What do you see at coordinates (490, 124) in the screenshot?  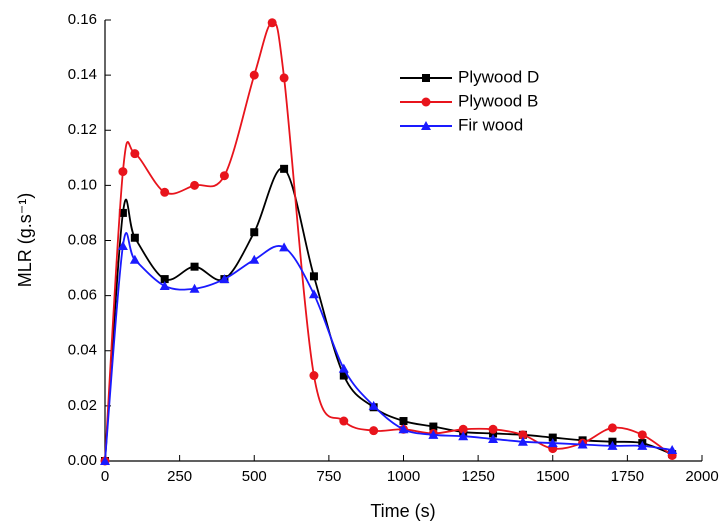 I see `legend-label: Fir wood` at bounding box center [490, 124].